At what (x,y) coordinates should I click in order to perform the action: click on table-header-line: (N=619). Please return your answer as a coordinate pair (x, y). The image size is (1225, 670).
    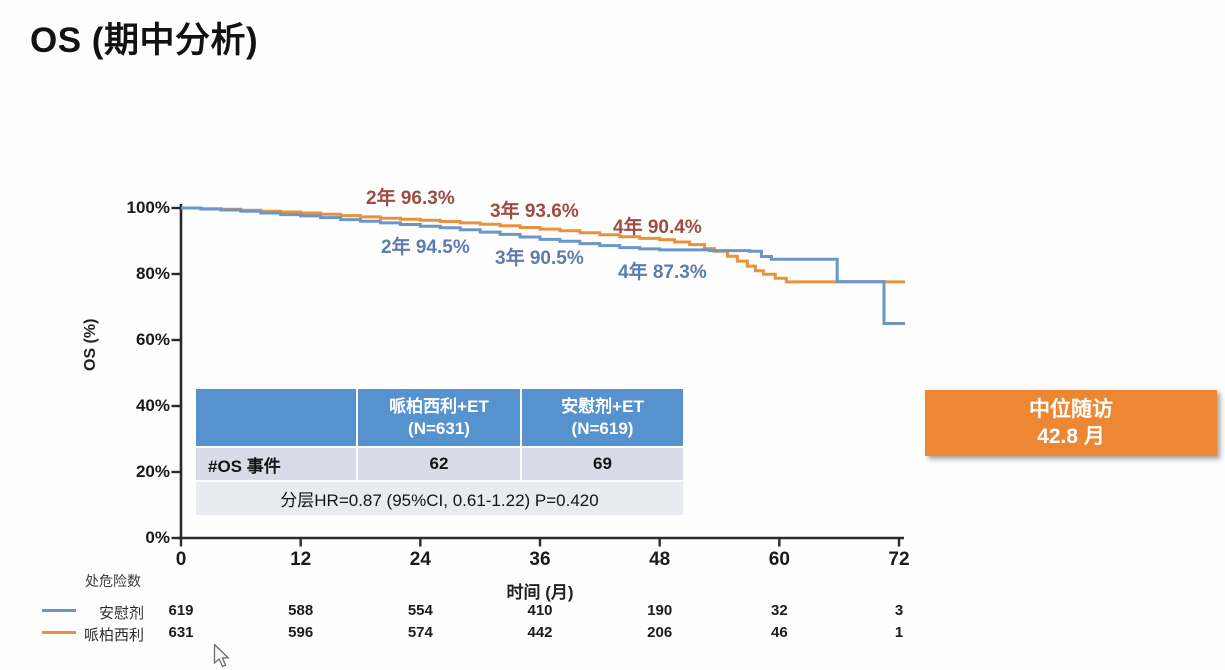
    Looking at the image, I should click on (602, 428).